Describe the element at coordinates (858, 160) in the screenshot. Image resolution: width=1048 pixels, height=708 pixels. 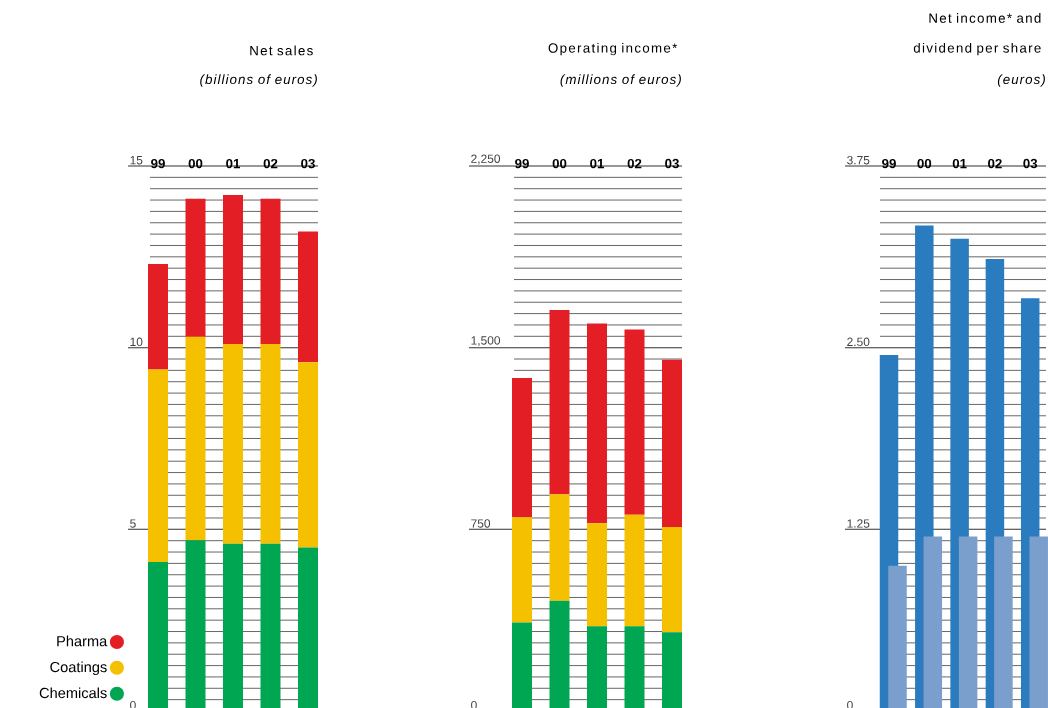
I see `y-tick-label: 3.75` at that location.